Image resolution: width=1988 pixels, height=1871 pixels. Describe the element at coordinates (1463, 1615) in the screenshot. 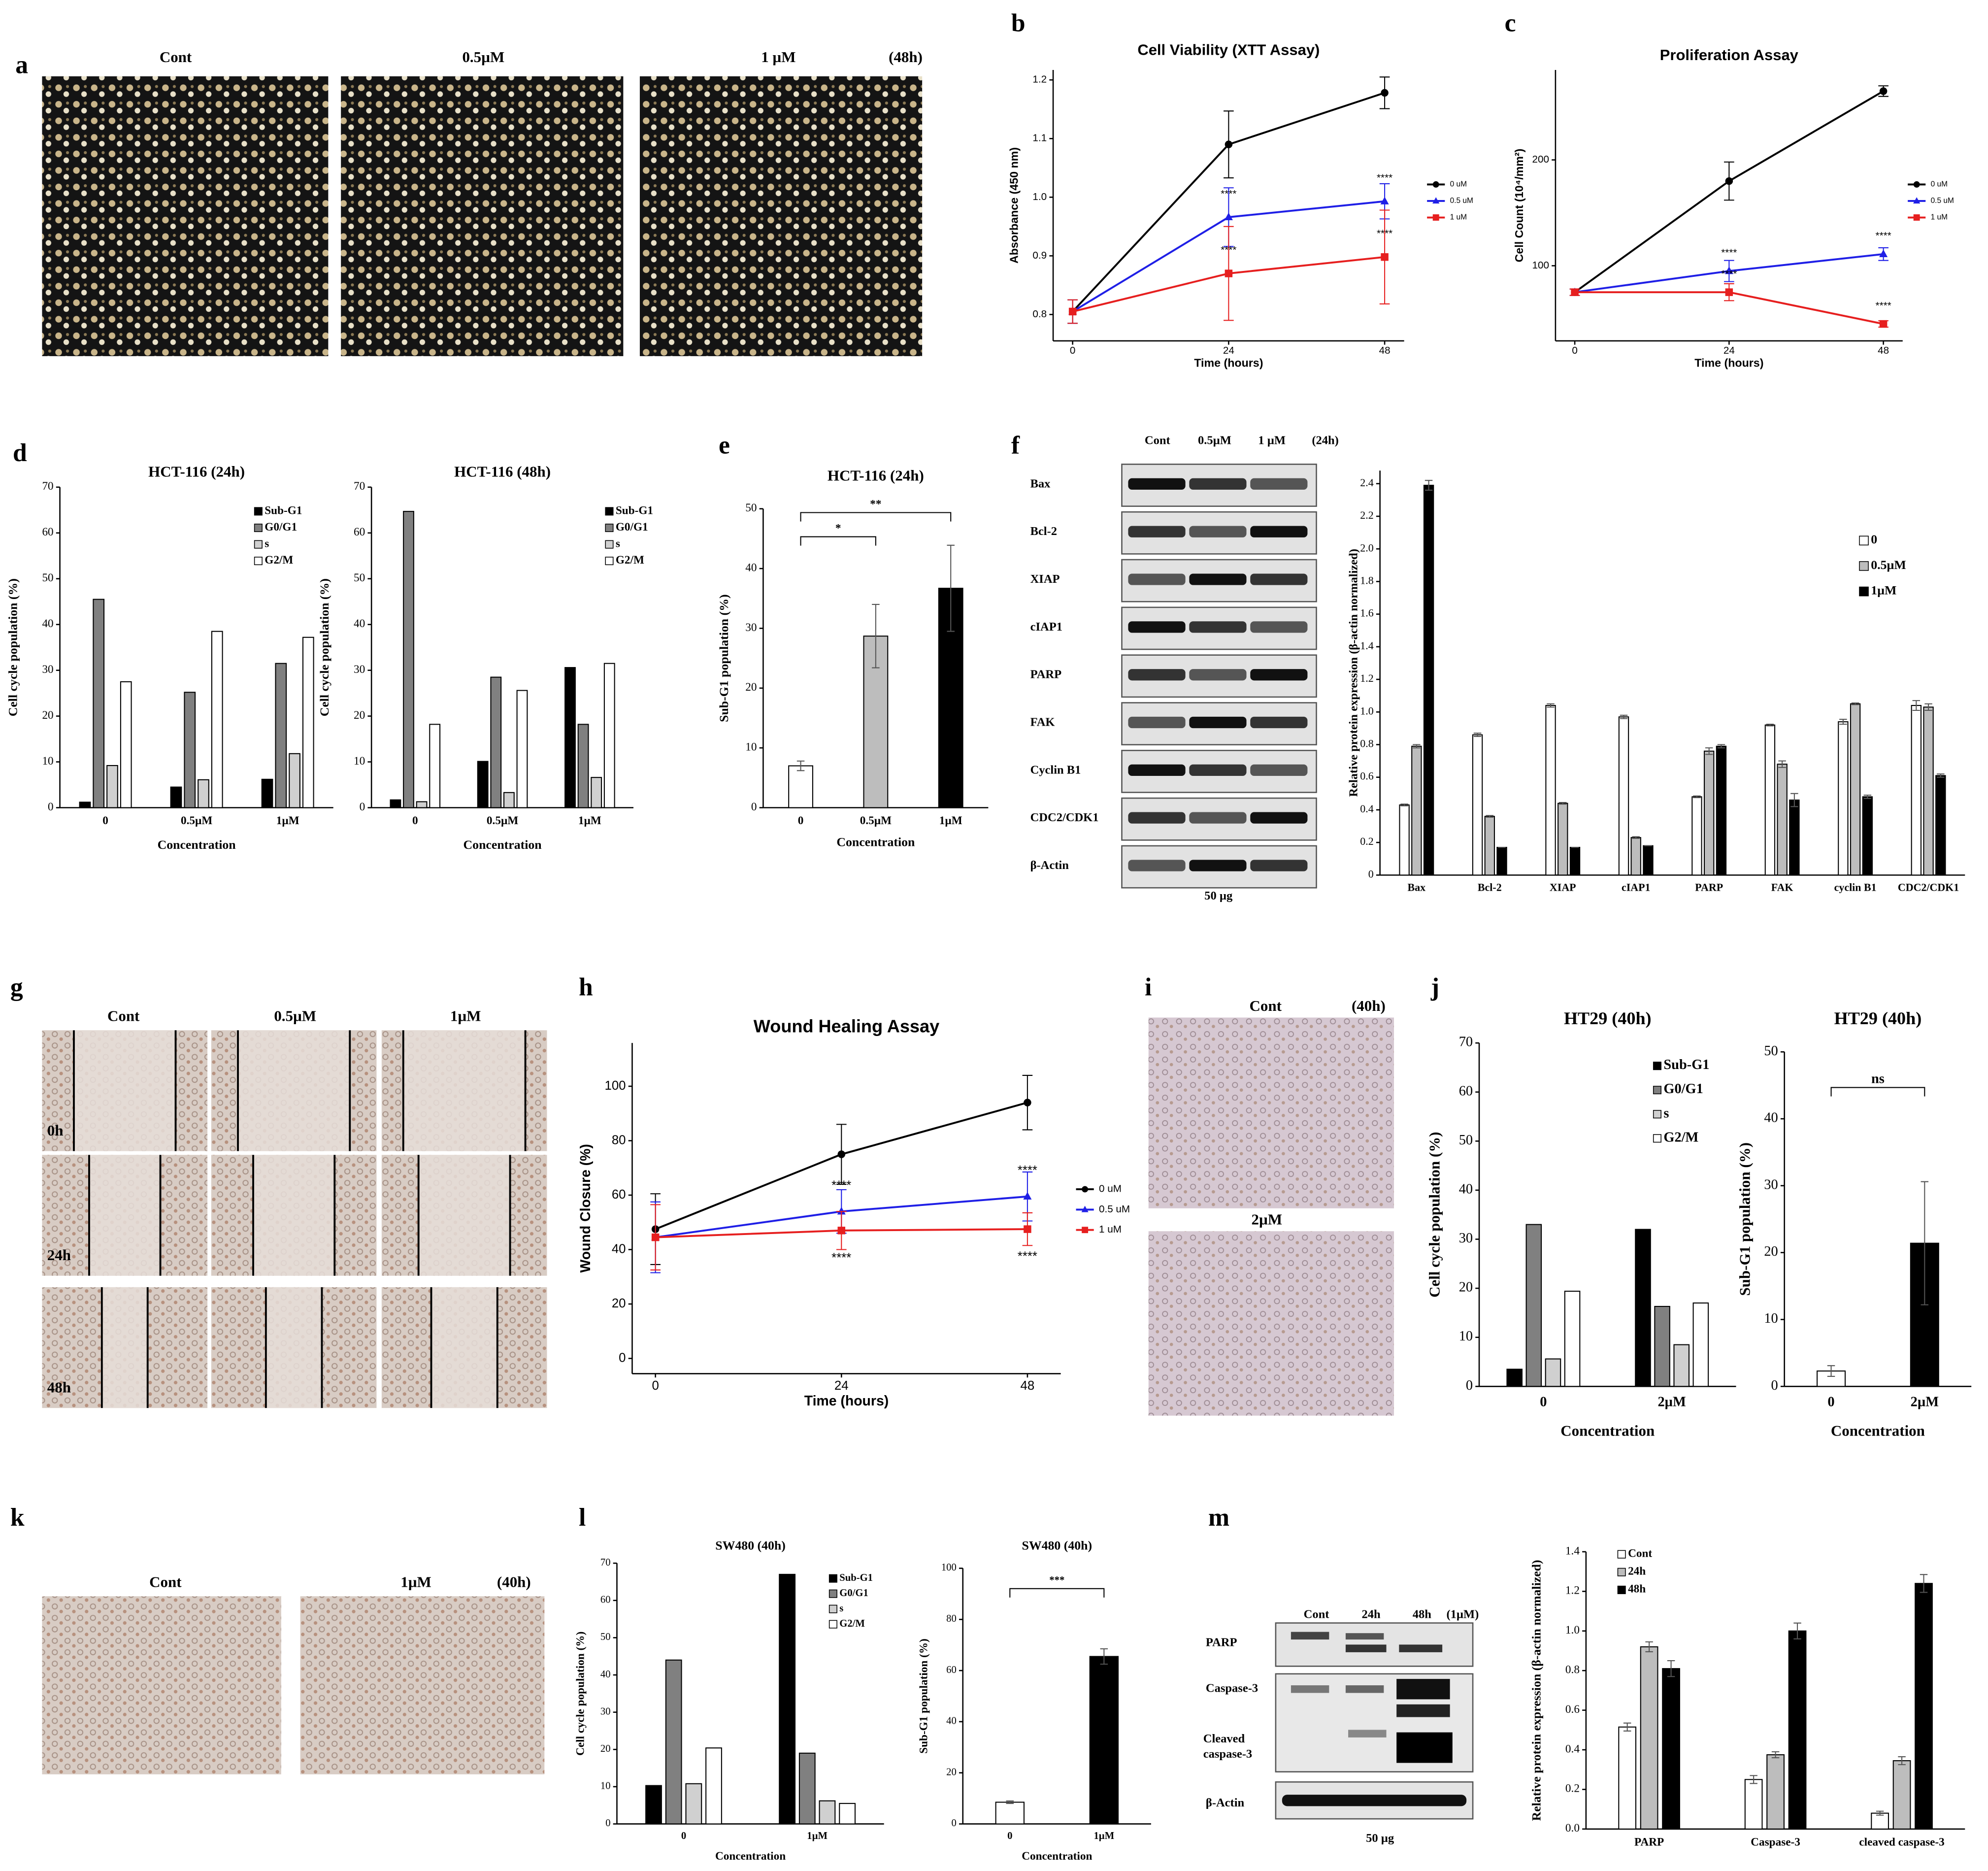

I see `lane-label: (1µM)` at that location.